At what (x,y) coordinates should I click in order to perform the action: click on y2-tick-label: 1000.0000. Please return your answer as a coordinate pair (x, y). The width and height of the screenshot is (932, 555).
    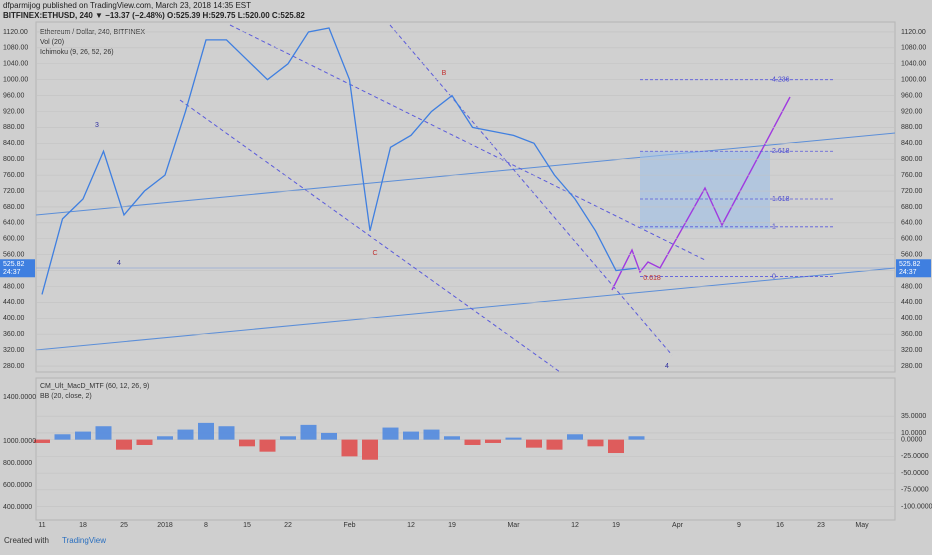
    Looking at the image, I should click on (19, 441).